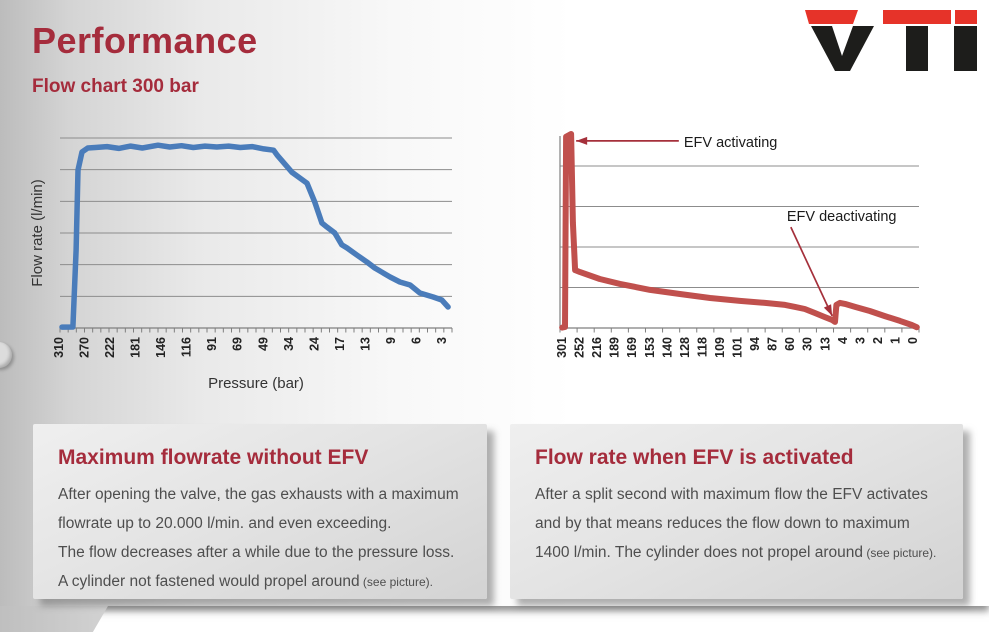 Image resolution: width=989 pixels, height=635 pixels. I want to click on svg-text: EFV activating, so click(731, 143).